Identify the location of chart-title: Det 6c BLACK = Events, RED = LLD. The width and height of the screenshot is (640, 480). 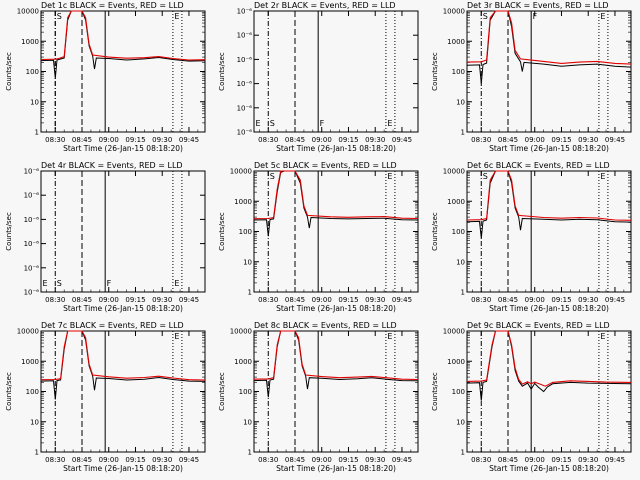
(538, 165).